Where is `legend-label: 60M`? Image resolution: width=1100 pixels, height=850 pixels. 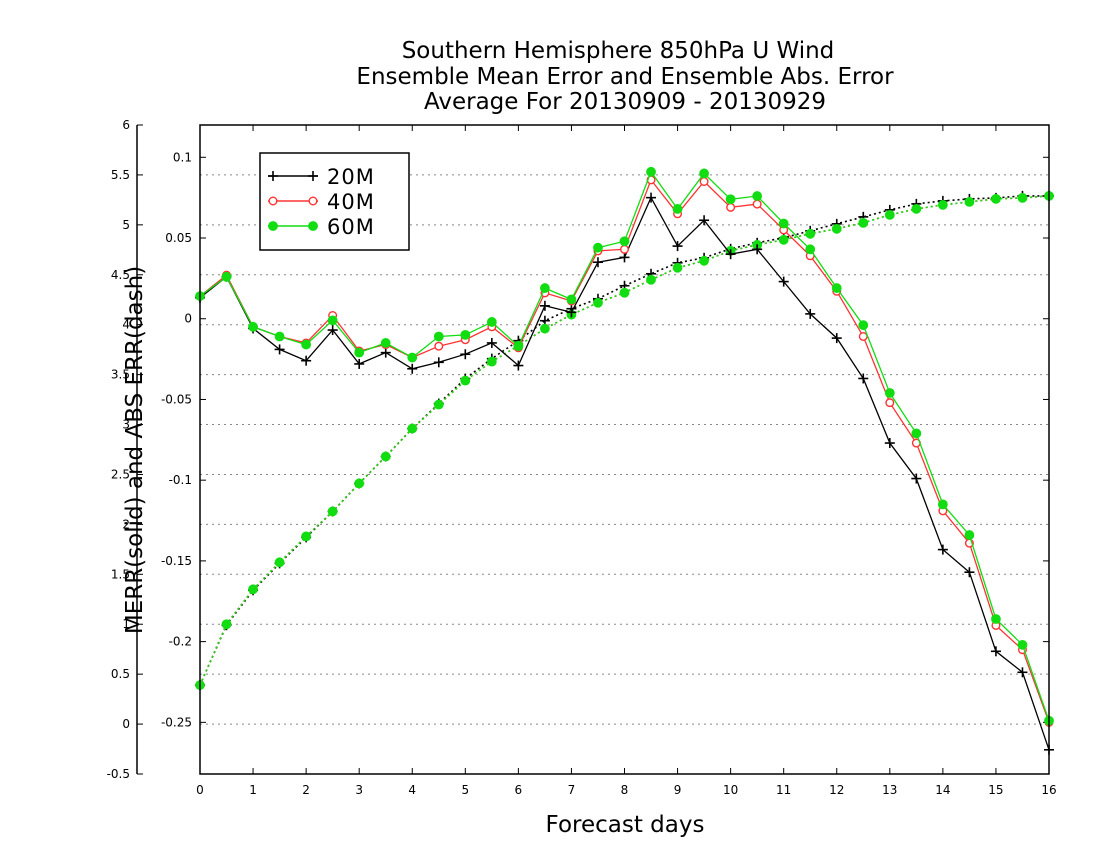
legend-label: 60M is located at coordinates (351, 227).